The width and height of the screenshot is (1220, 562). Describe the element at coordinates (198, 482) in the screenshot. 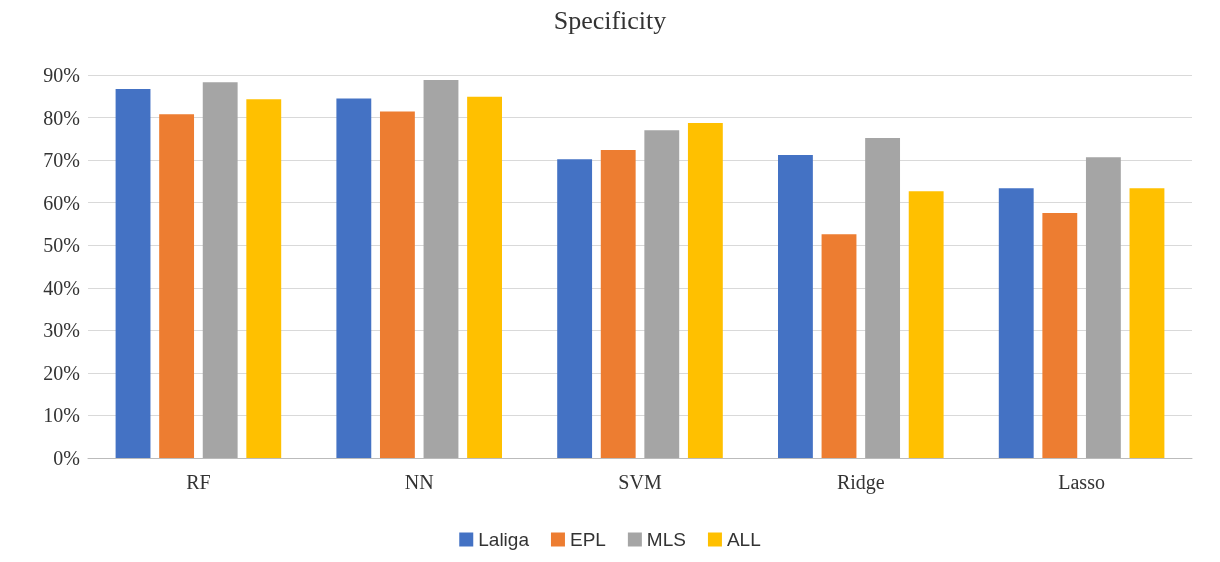

I see `x-tick-label: RF` at that location.